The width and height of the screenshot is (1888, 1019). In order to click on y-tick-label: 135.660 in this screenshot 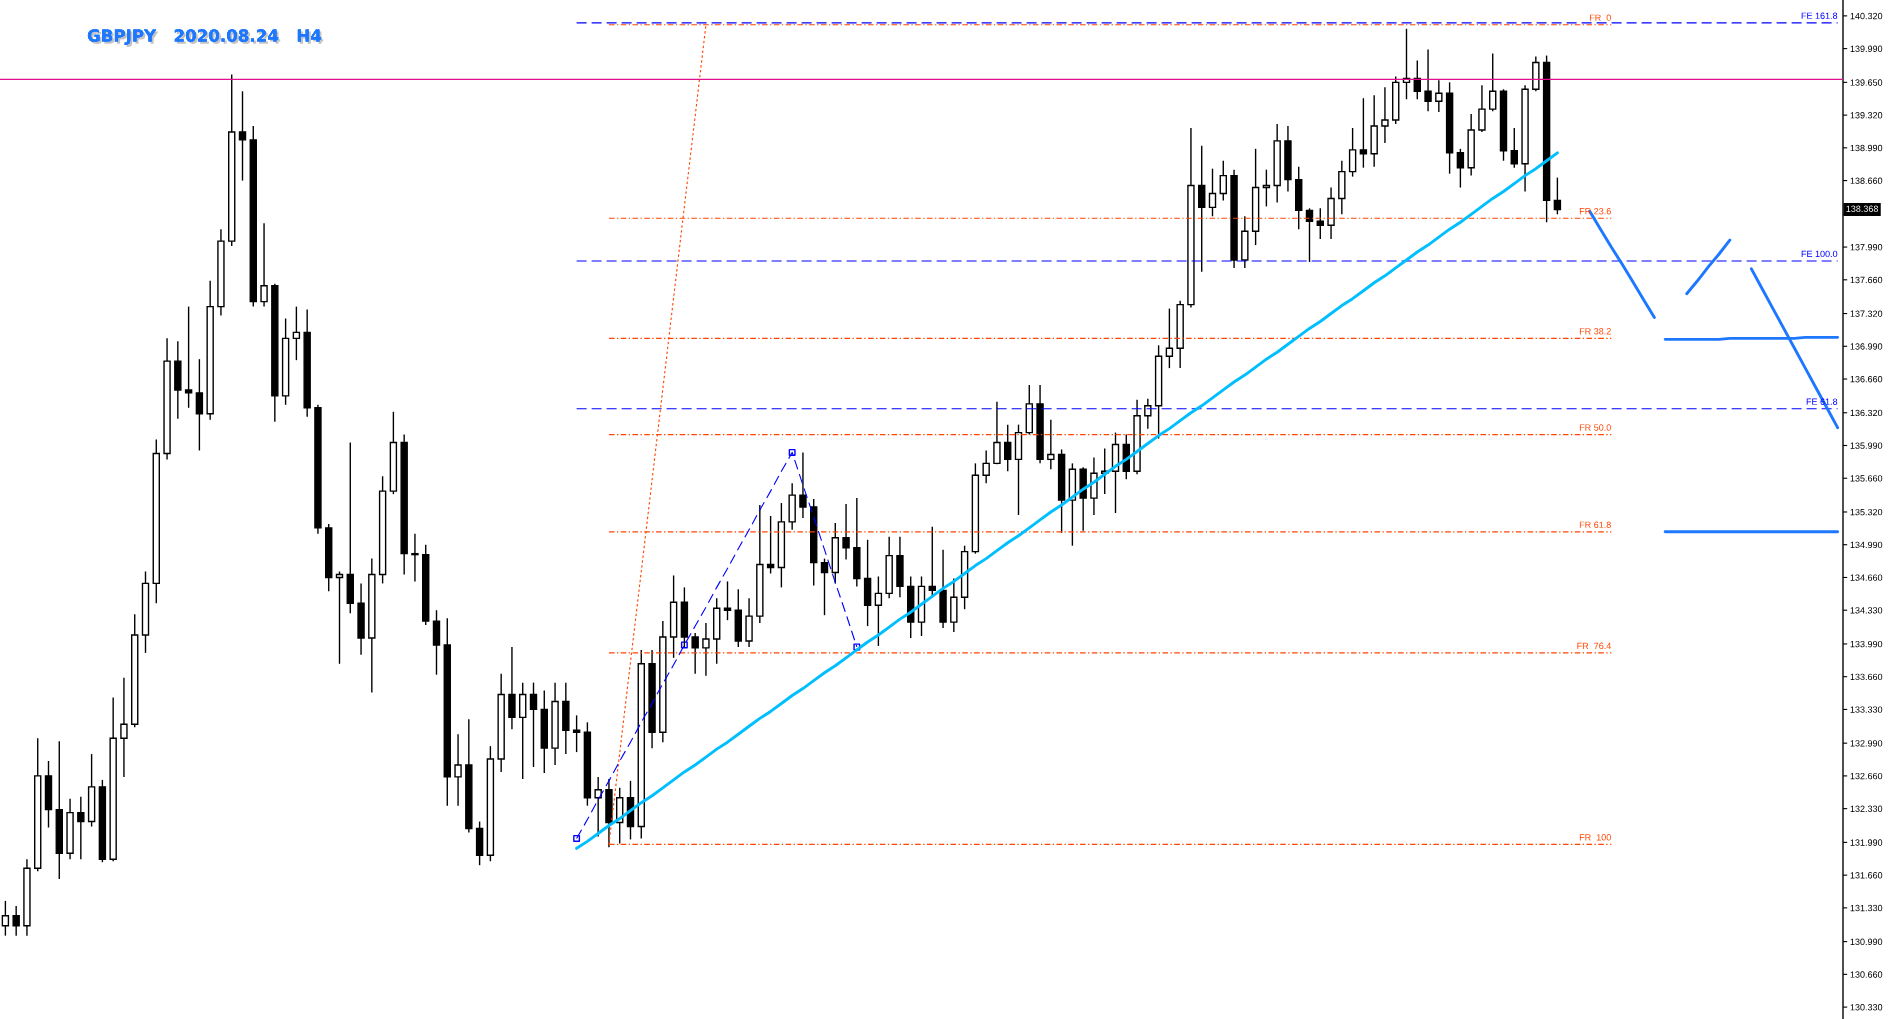, I will do `click(1866, 478)`.